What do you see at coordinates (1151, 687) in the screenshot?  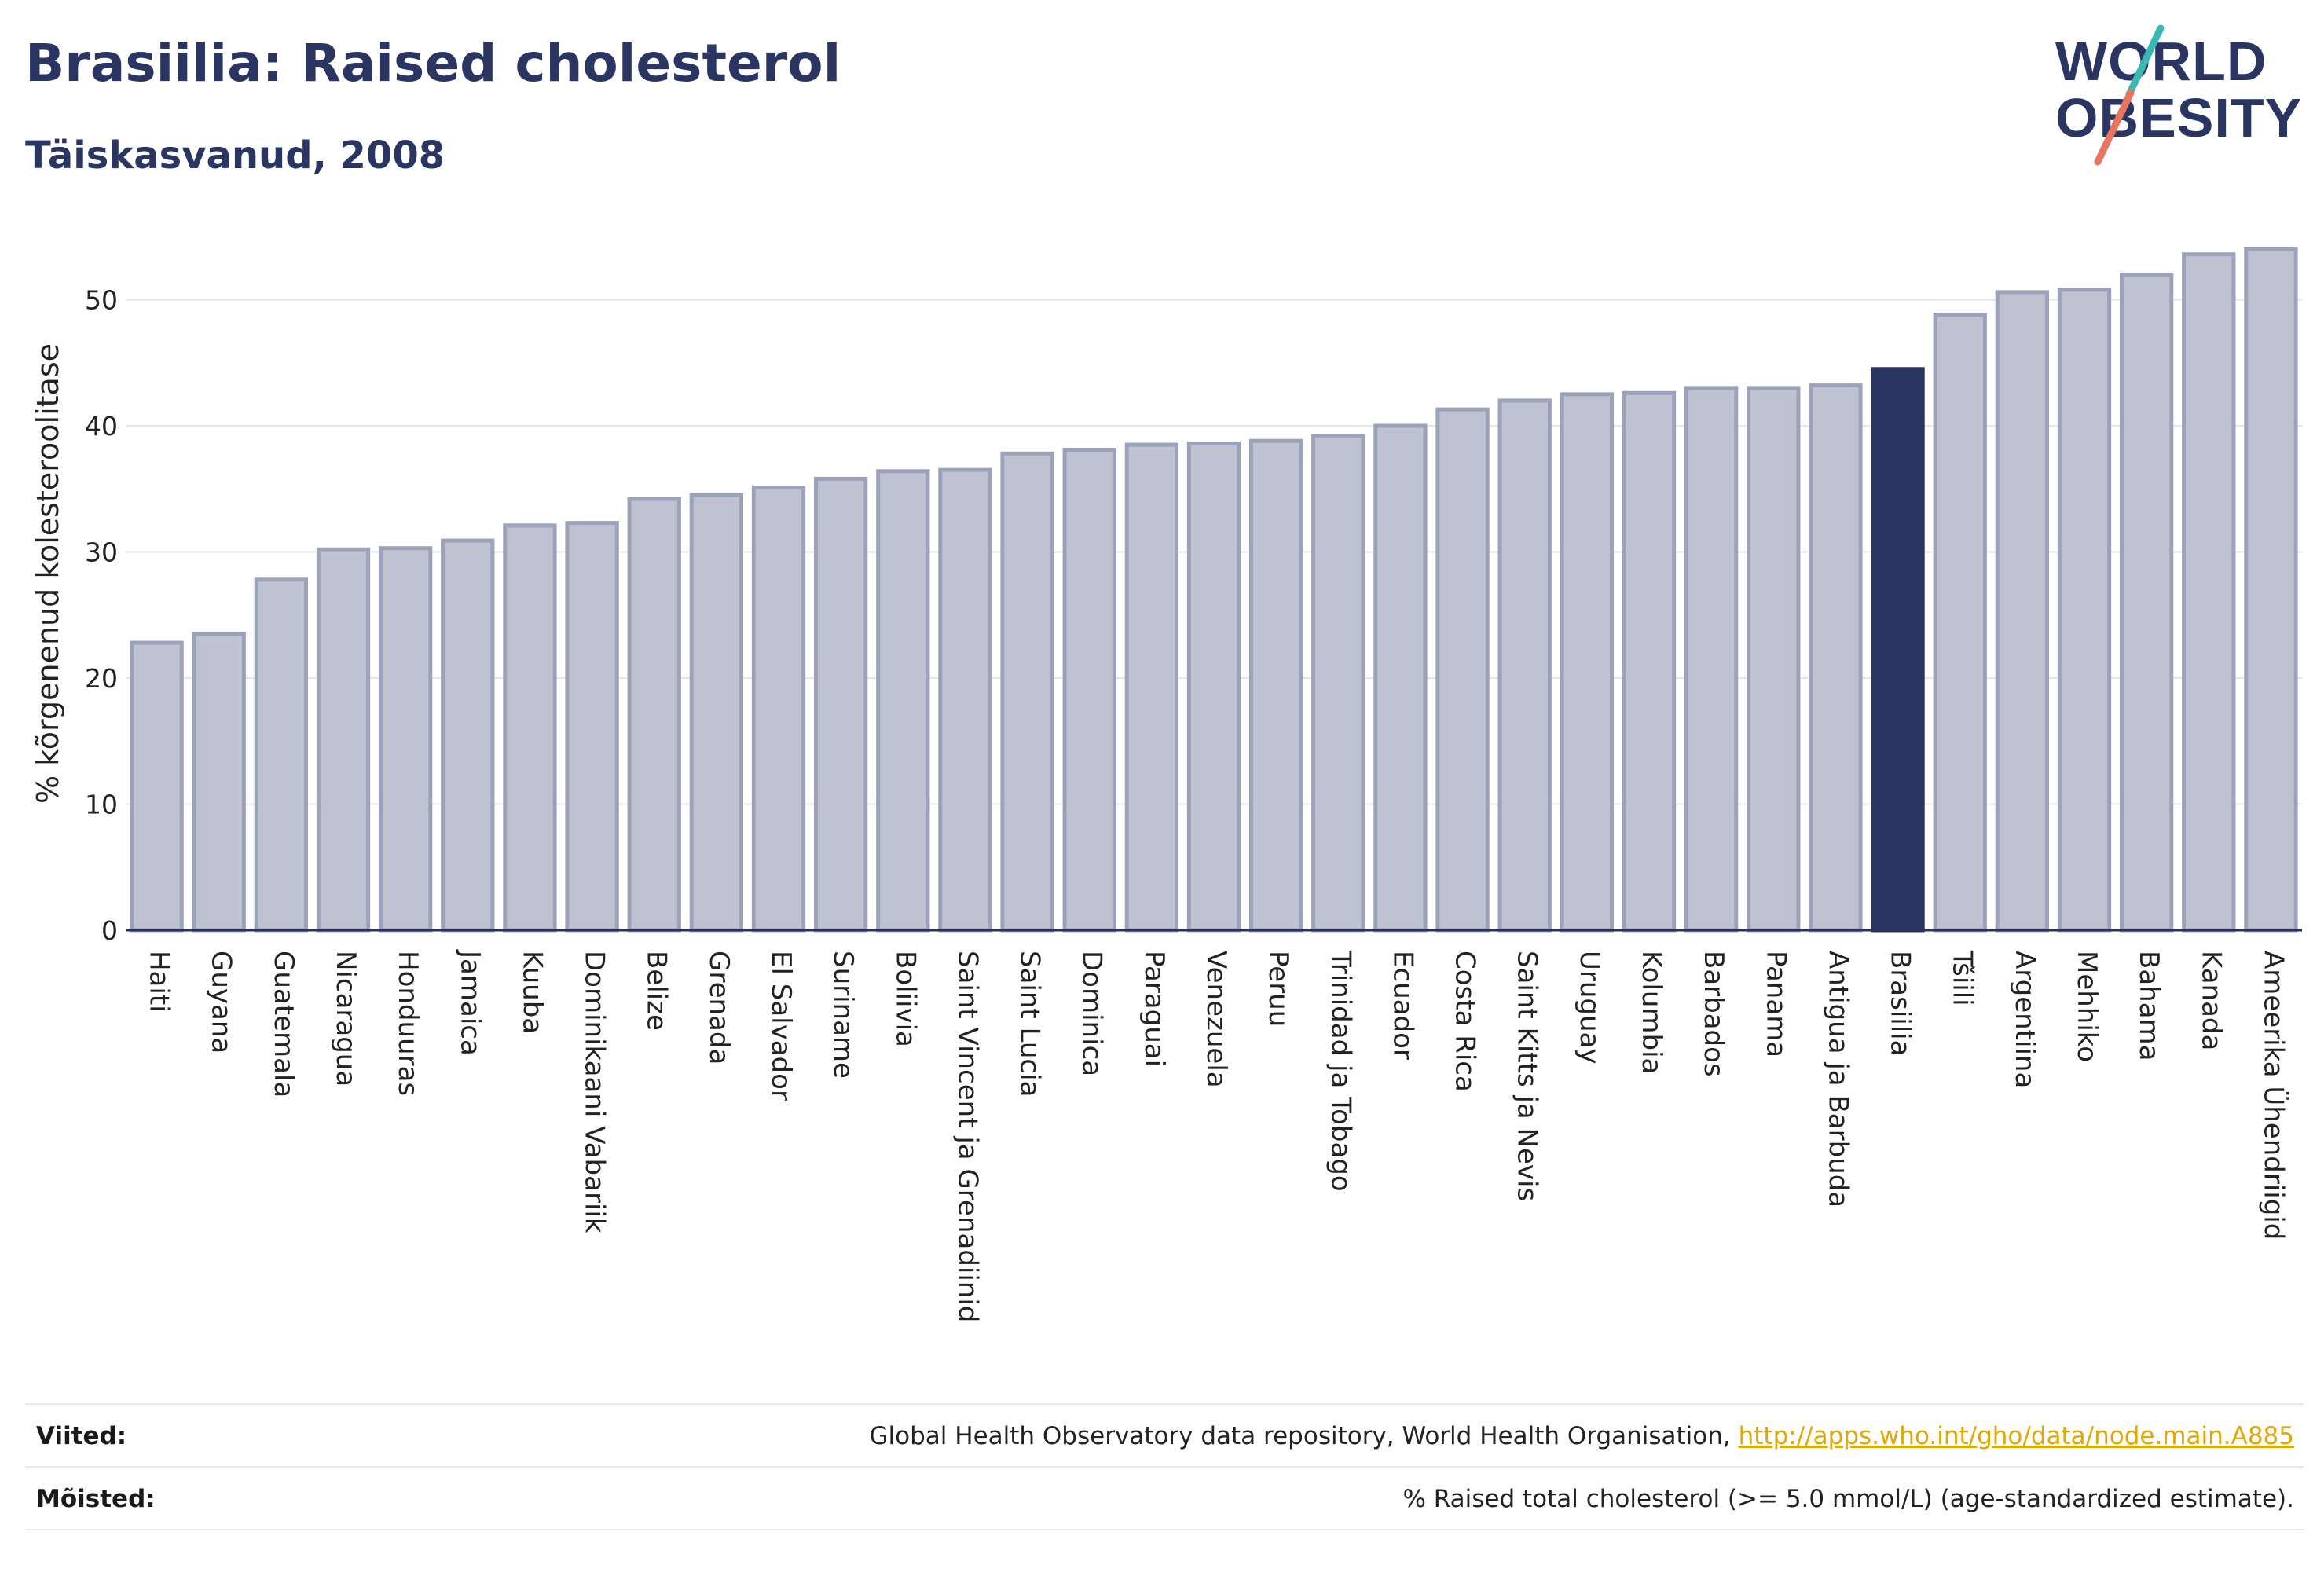 I see `bar-paraguai` at bounding box center [1151, 687].